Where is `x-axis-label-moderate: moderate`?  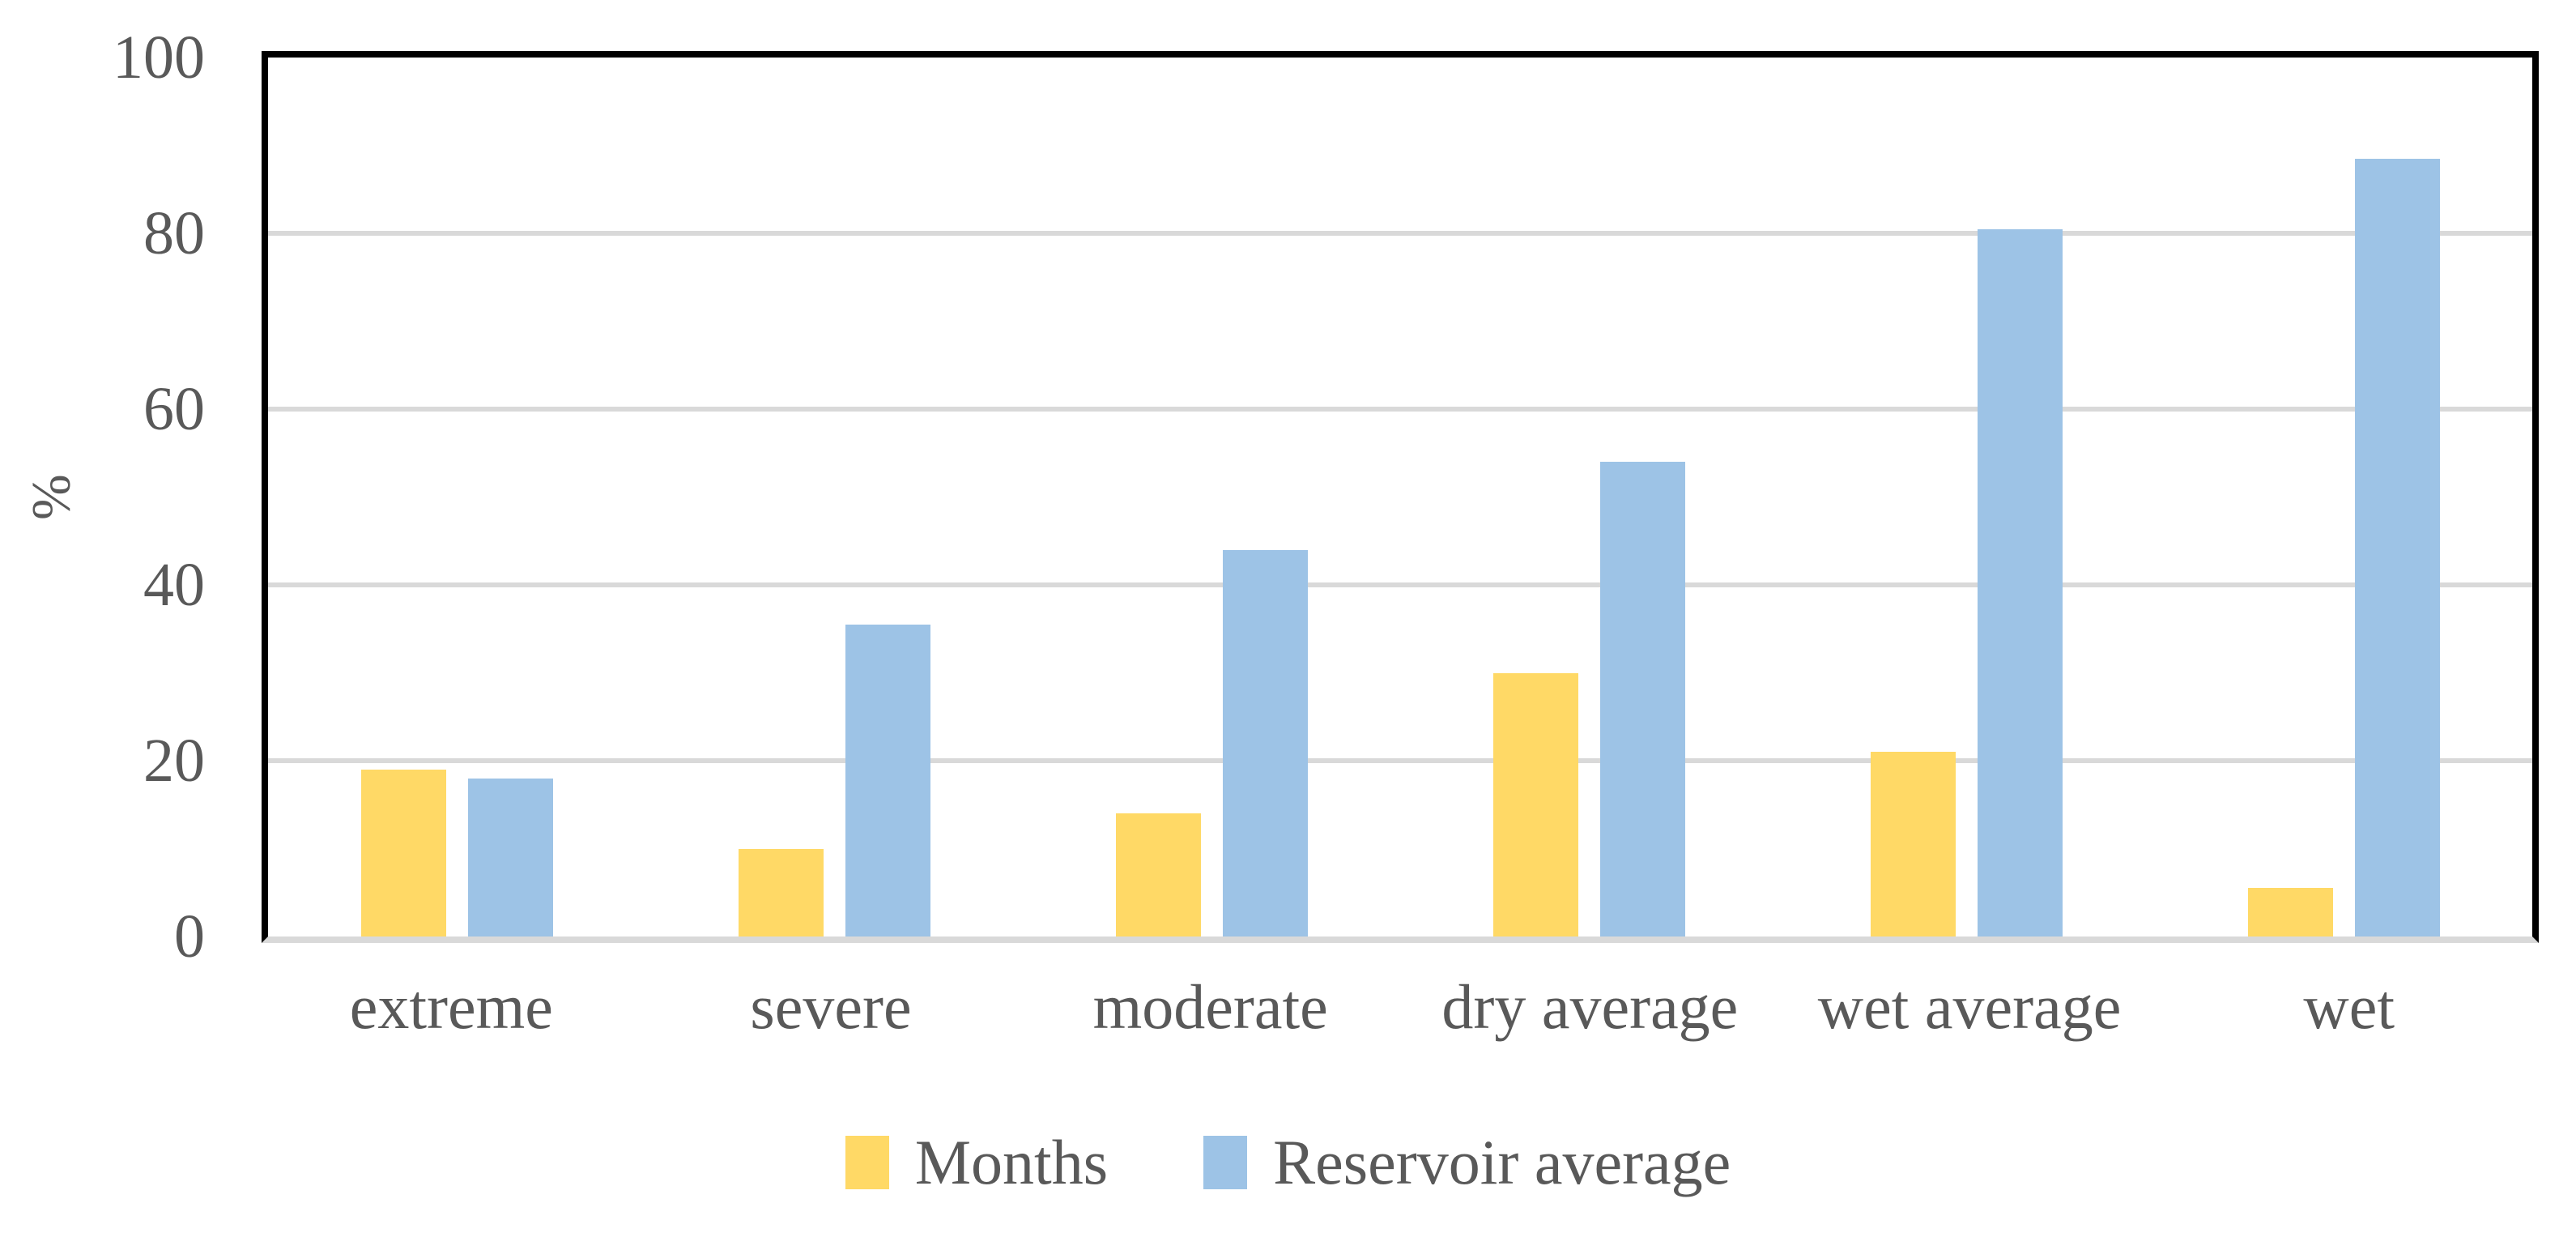
x-axis-label-moderate: moderate is located at coordinates (1210, 1006).